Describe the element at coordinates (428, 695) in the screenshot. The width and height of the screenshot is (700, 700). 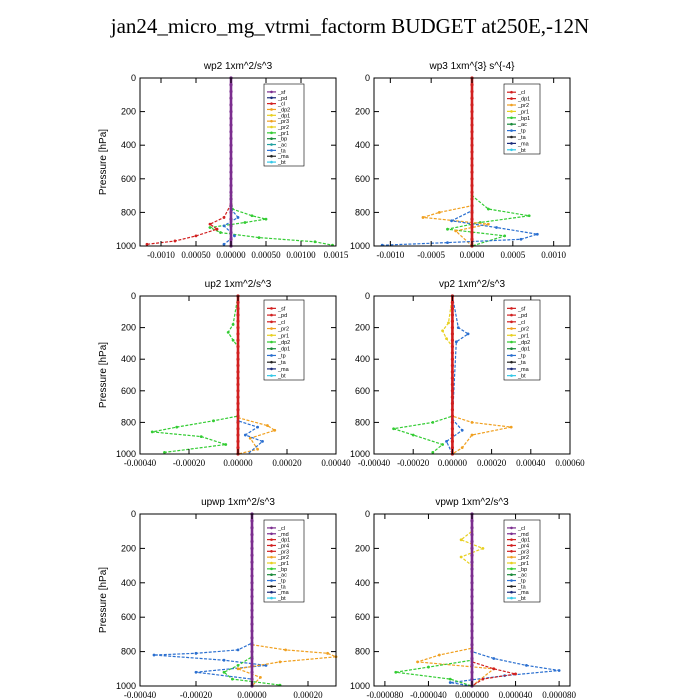
I see `x-tick-label: -0.000040` at that location.